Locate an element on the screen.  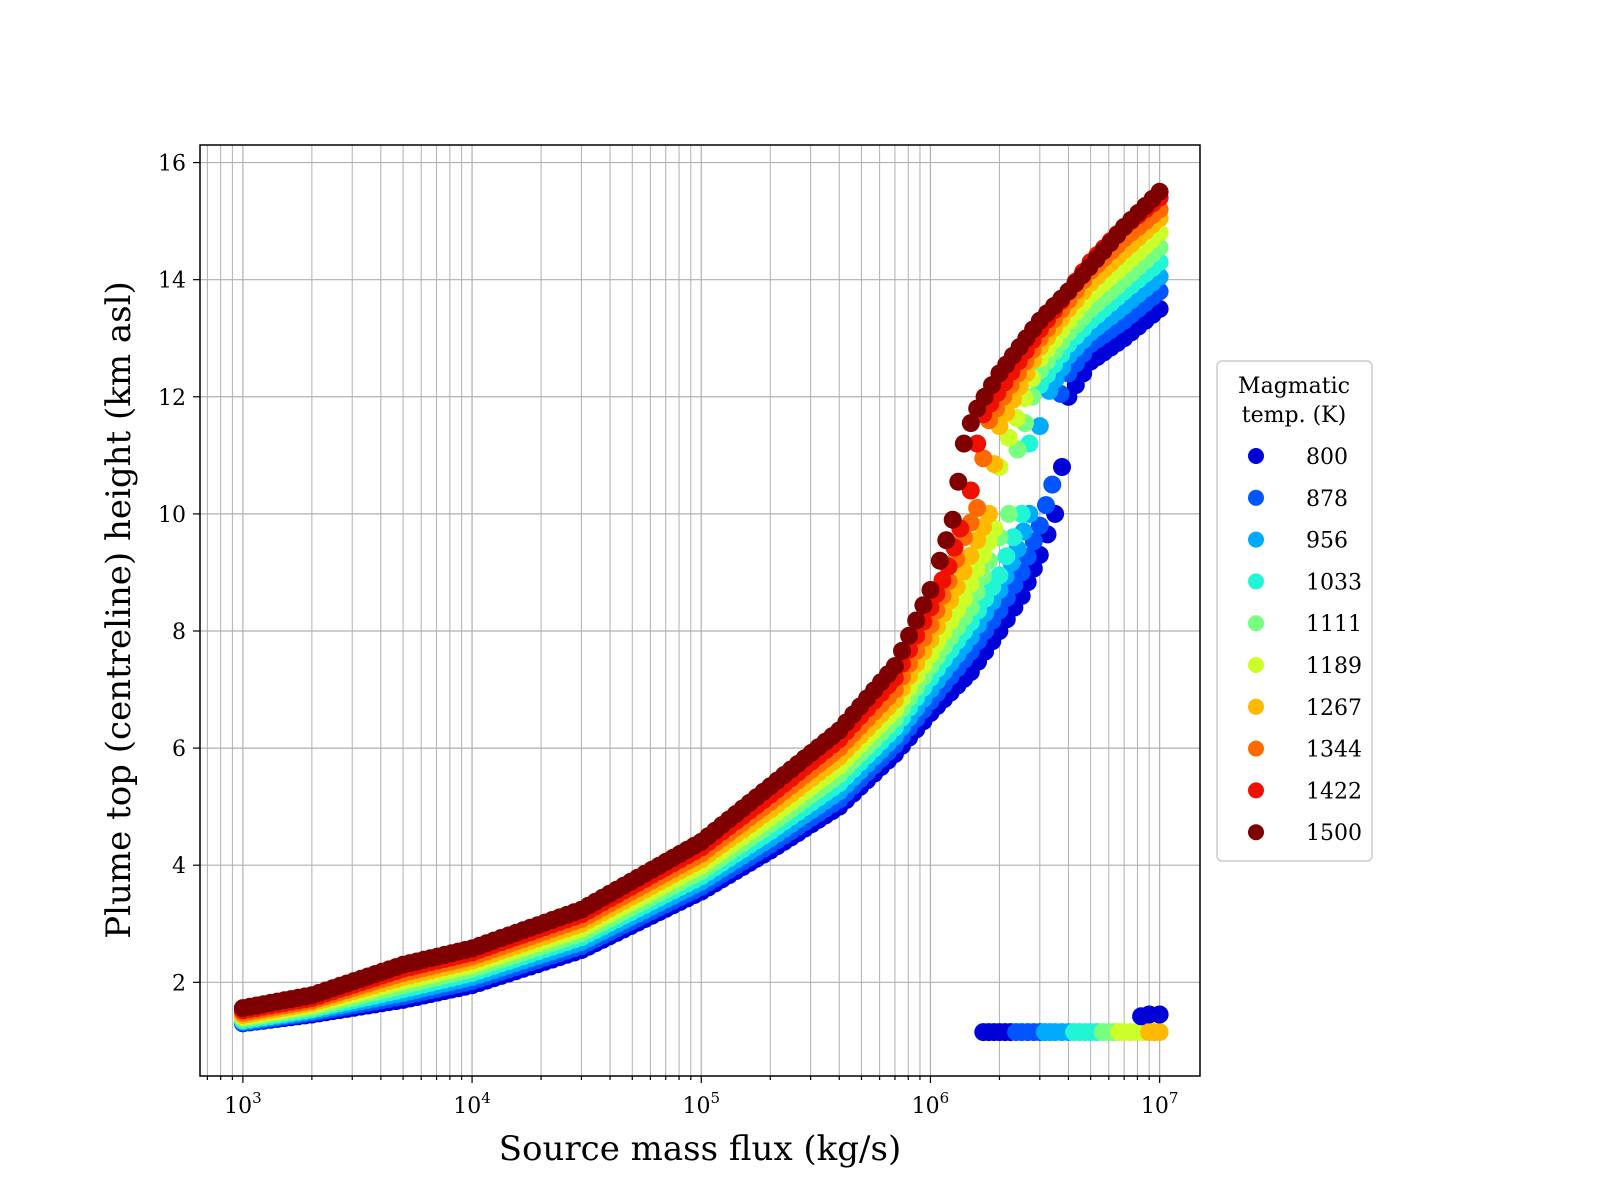
y-tick-label: 12 is located at coordinates (172, 398).